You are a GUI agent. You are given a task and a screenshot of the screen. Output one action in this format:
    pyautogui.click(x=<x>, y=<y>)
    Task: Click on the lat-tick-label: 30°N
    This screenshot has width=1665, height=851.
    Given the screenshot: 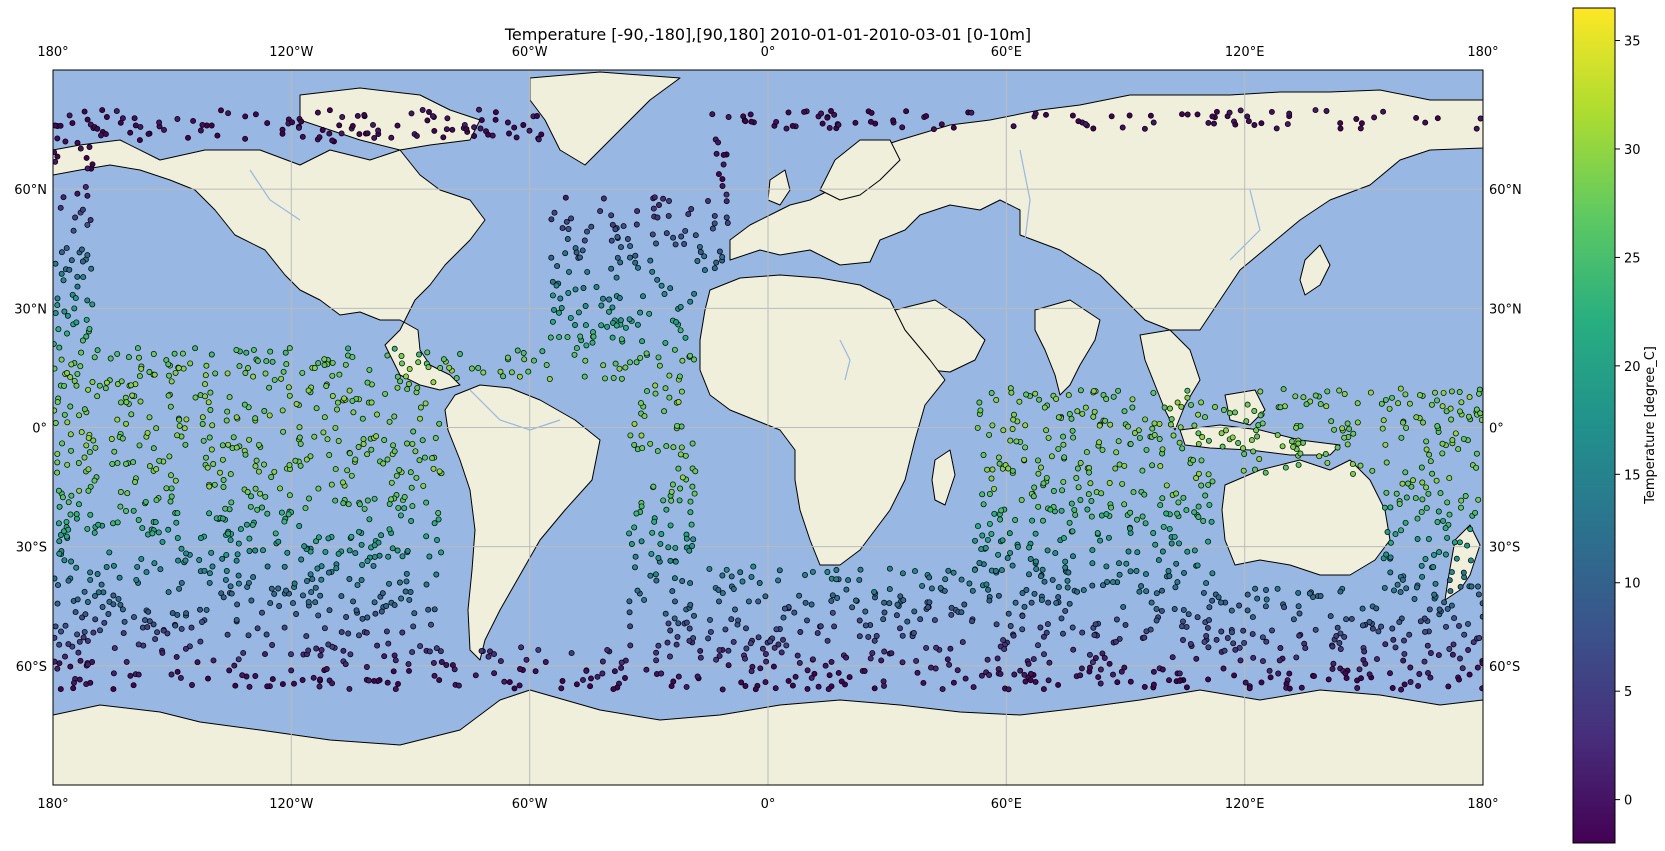 What is the action you would take?
    pyautogui.click(x=1505, y=309)
    